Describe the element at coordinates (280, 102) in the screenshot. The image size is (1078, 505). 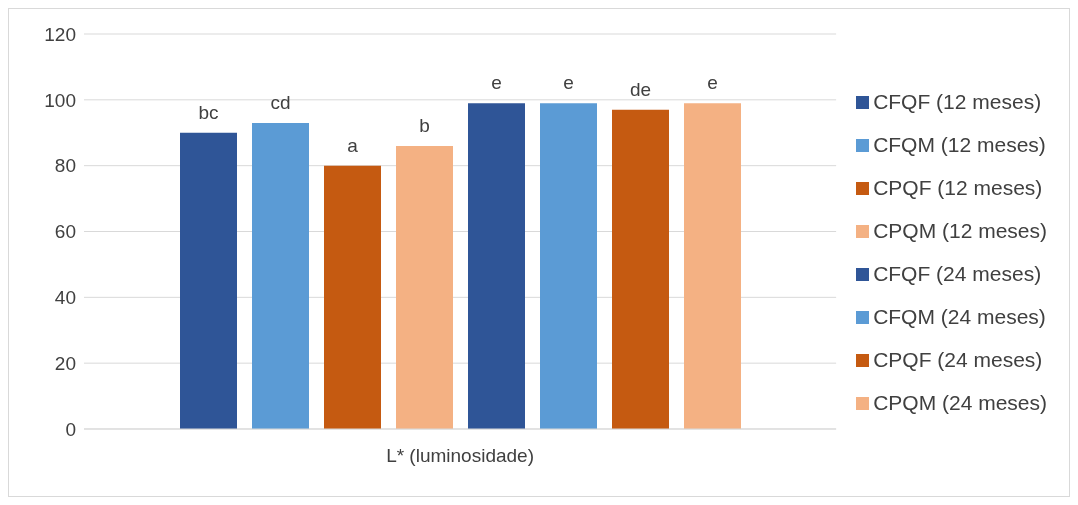
I see `data-label: cd` at that location.